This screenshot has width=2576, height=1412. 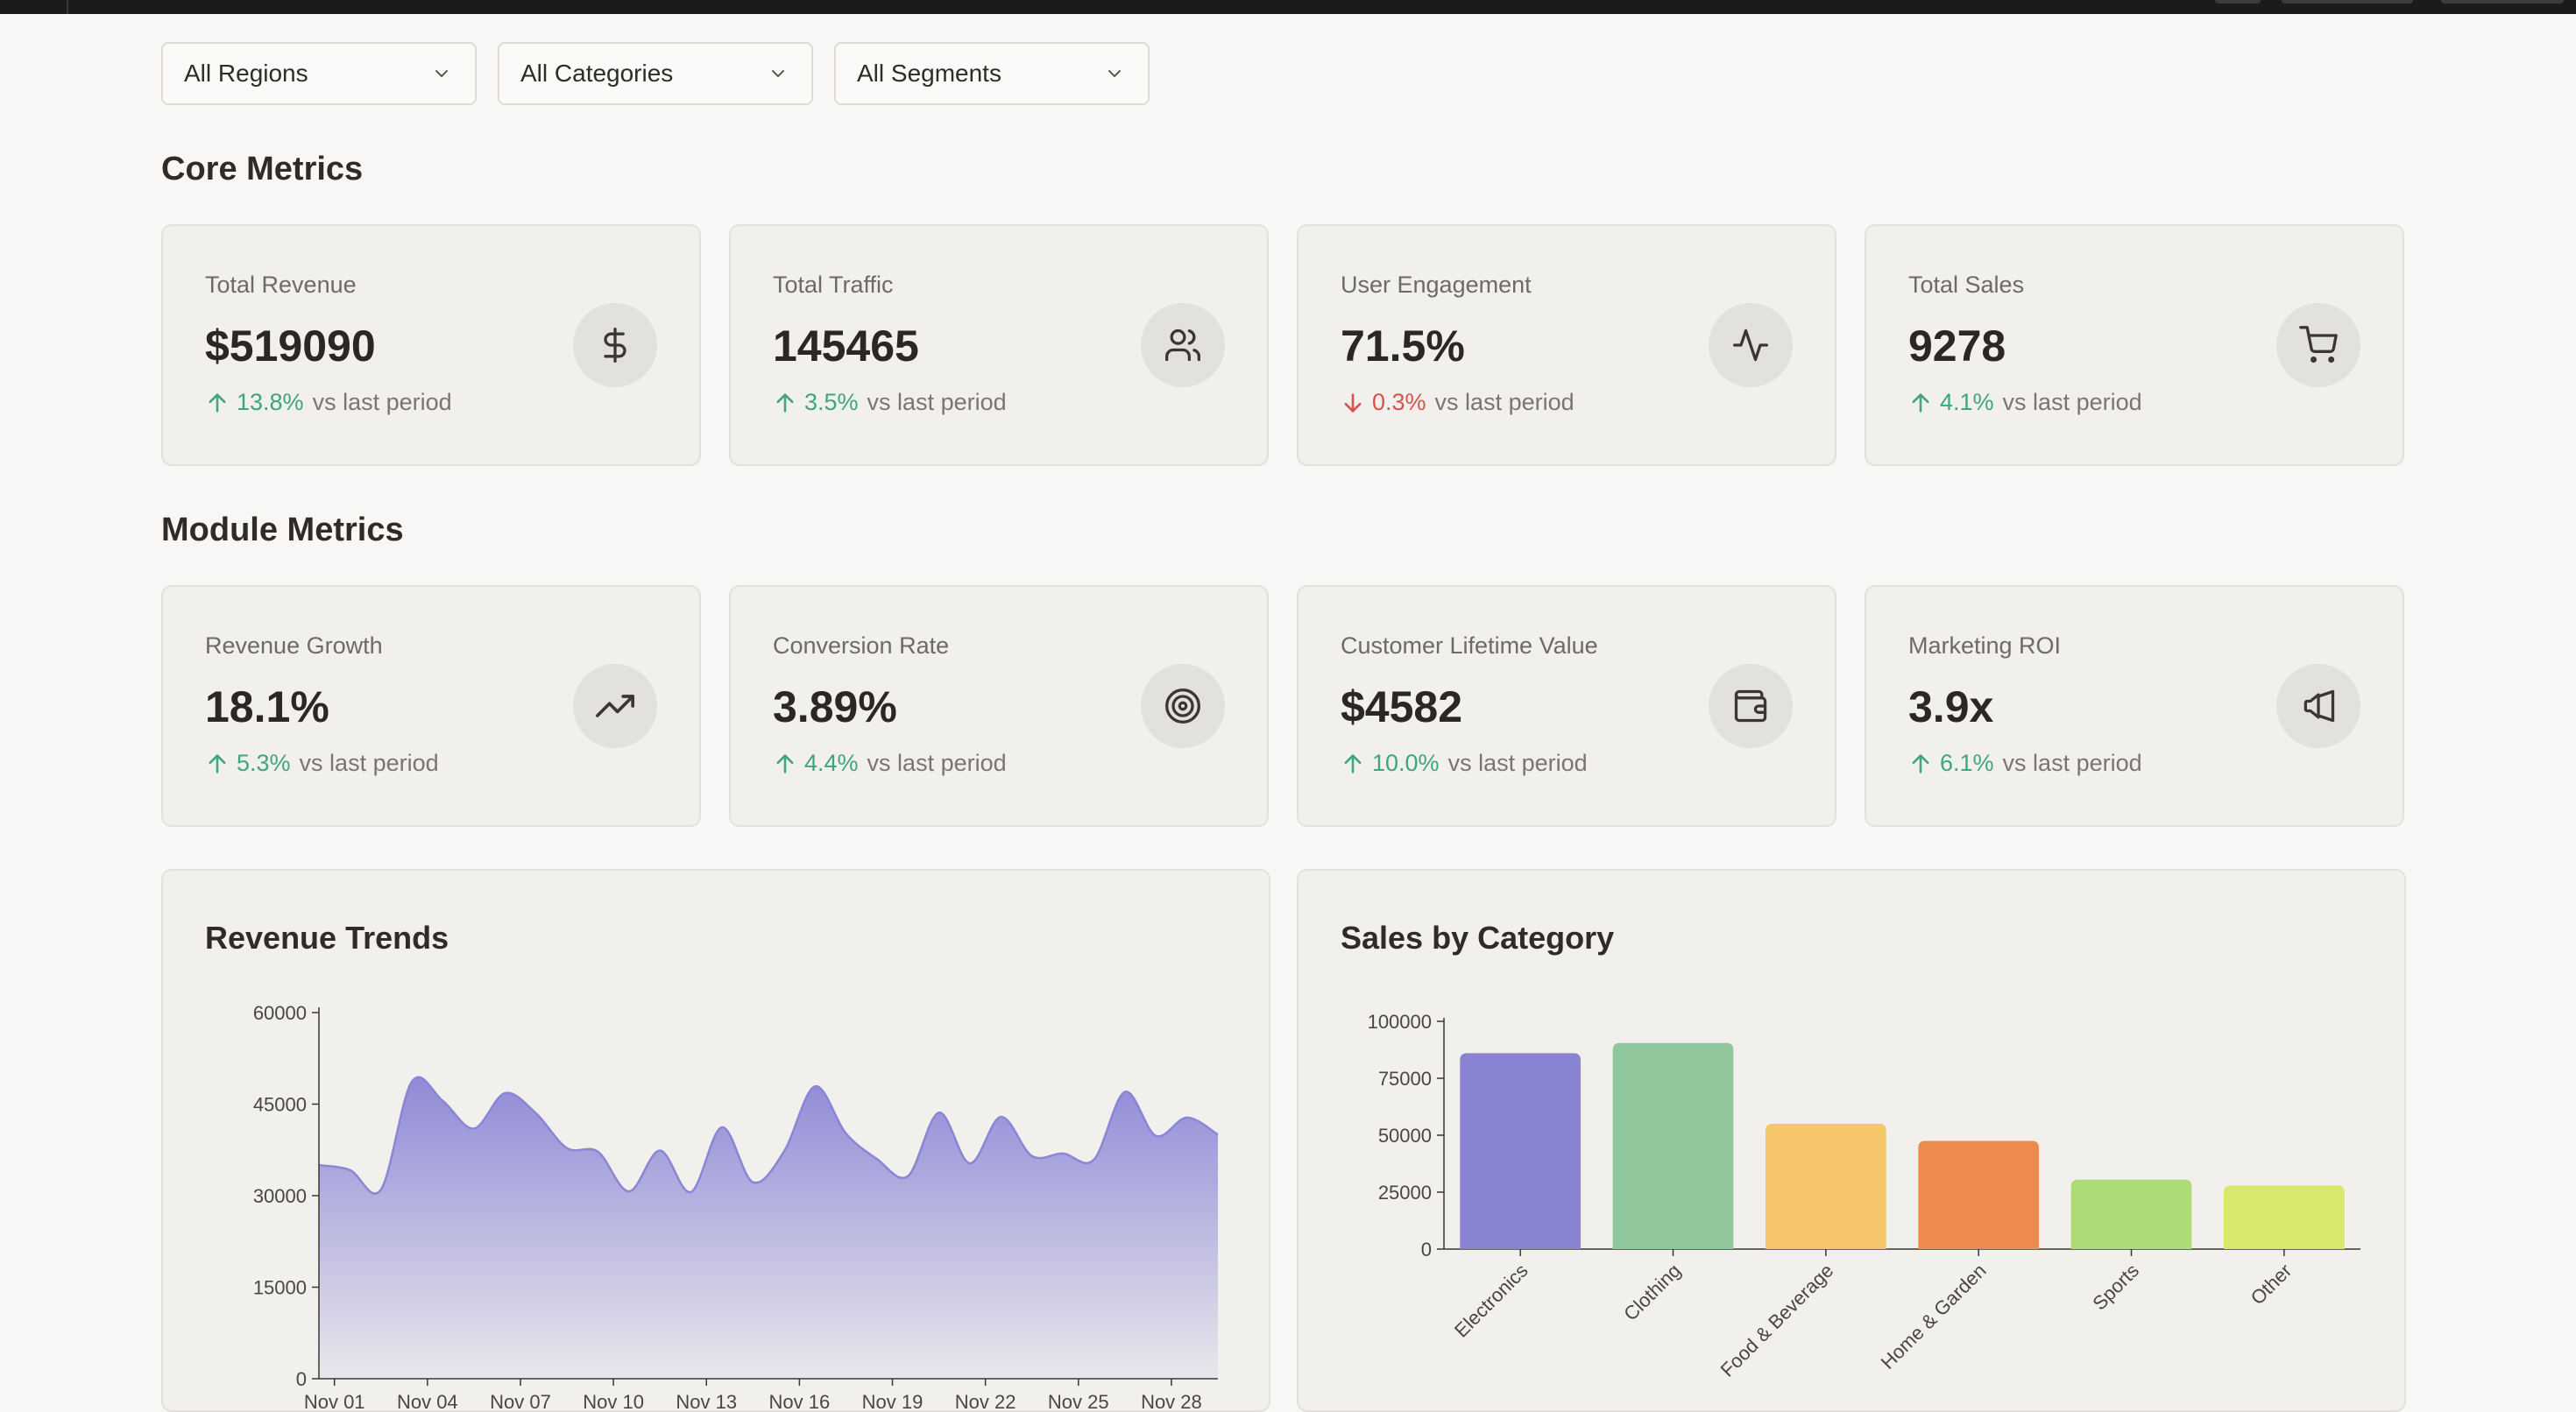 What do you see at coordinates (835, 707) in the screenshot?
I see `metric-value: 3.89%` at bounding box center [835, 707].